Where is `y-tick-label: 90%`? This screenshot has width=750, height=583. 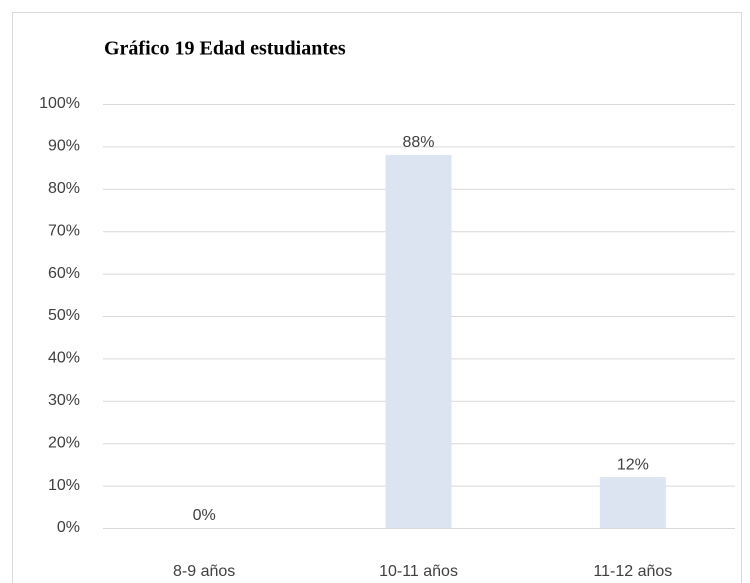
y-tick-label: 90% is located at coordinates (64, 146).